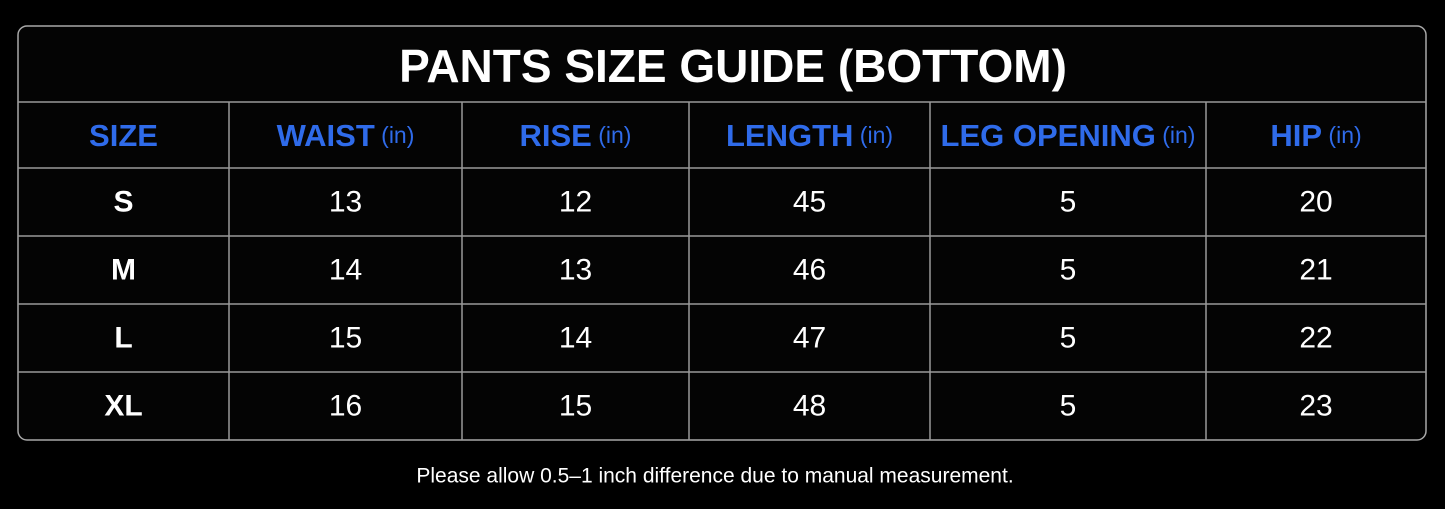 Image resolution: width=1445 pixels, height=509 pixels. I want to click on column-header: RISE (in), so click(576, 135).